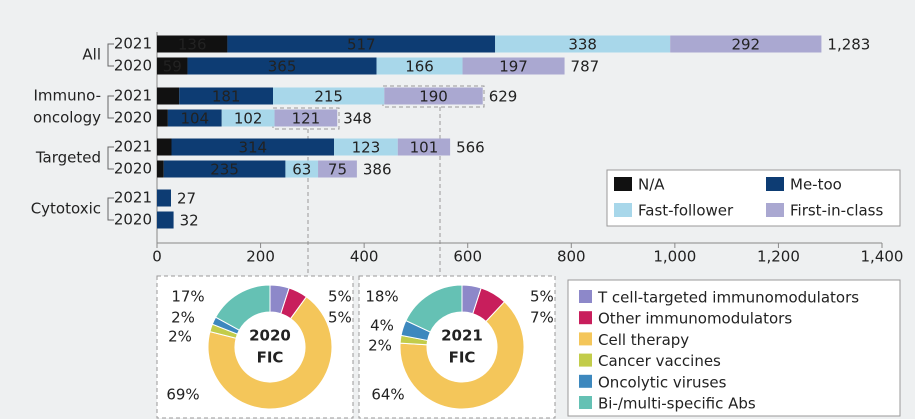  Describe the element at coordinates (677, 404) in the screenshot. I see `legend-label: Bi-/multi-specific Abs` at that location.